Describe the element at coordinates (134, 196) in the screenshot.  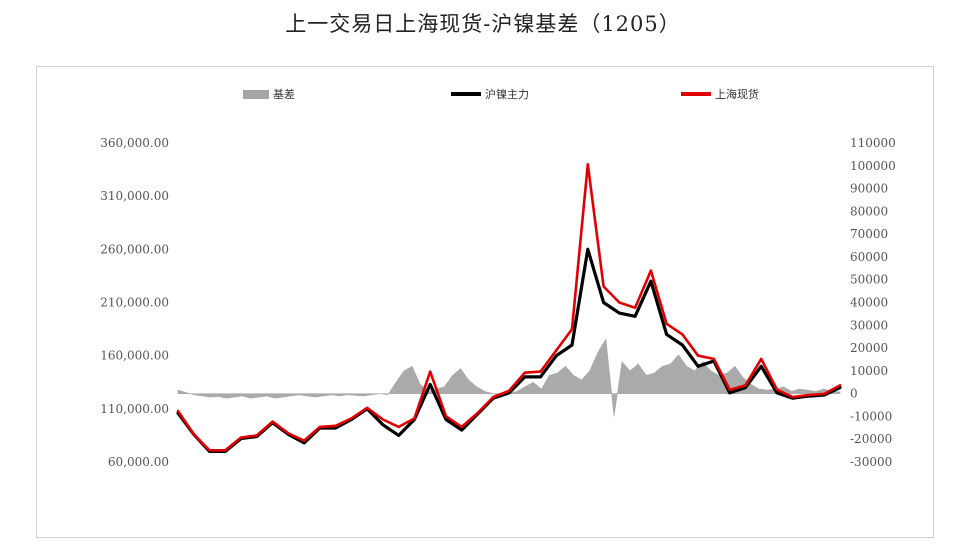
I see `left-axis-tick-label: 310,000.00` at that location.